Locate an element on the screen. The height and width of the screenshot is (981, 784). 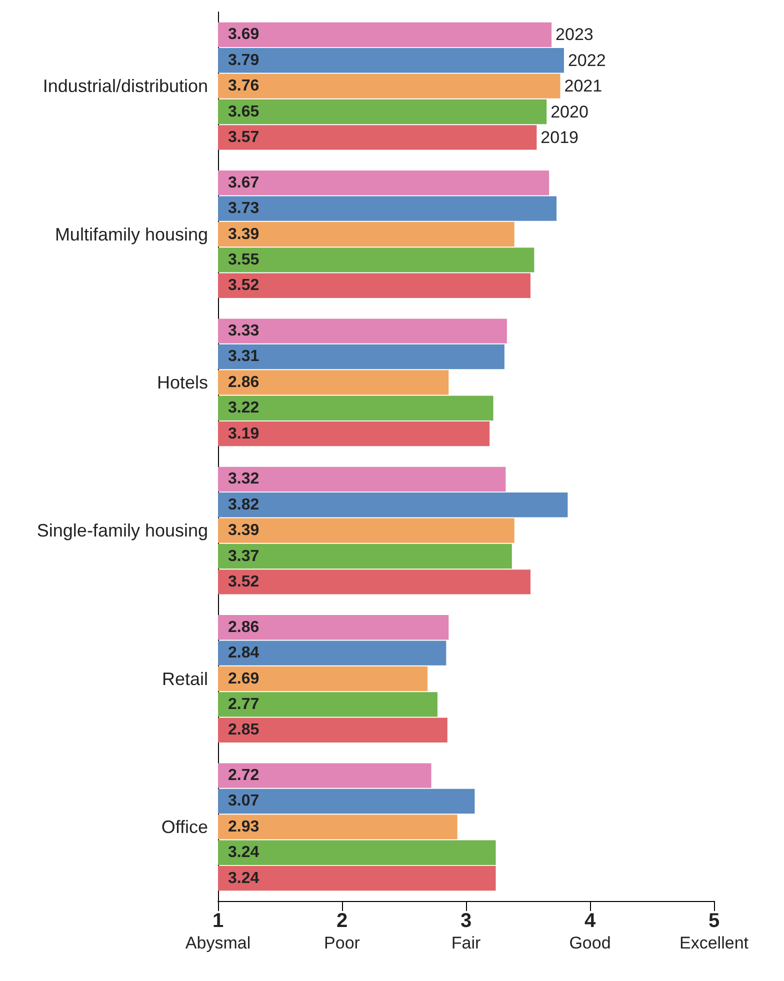
y-tick-label: Office is located at coordinates (184, 826).